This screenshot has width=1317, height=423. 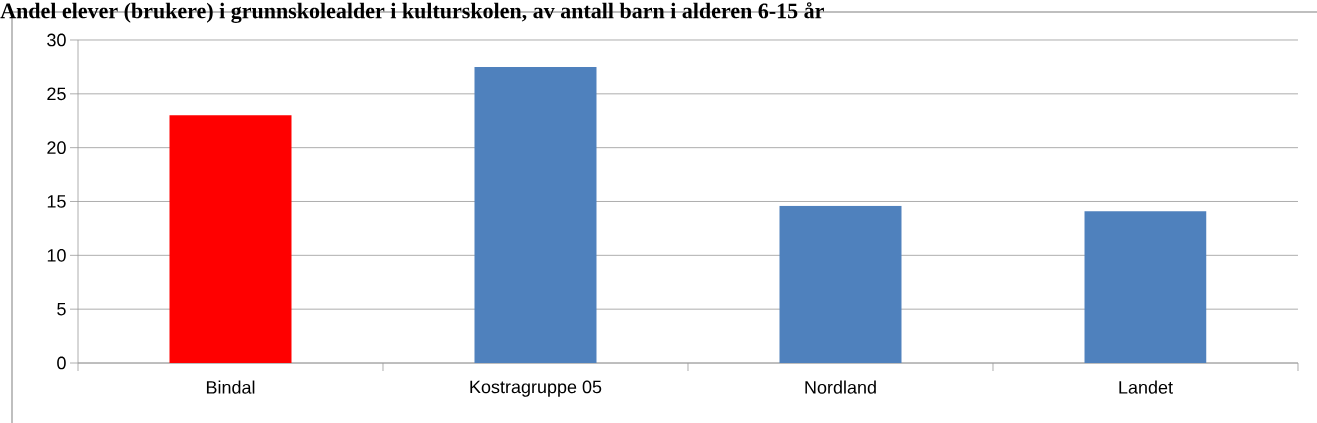 I want to click on y-tick-label: 5, so click(x=61, y=309).